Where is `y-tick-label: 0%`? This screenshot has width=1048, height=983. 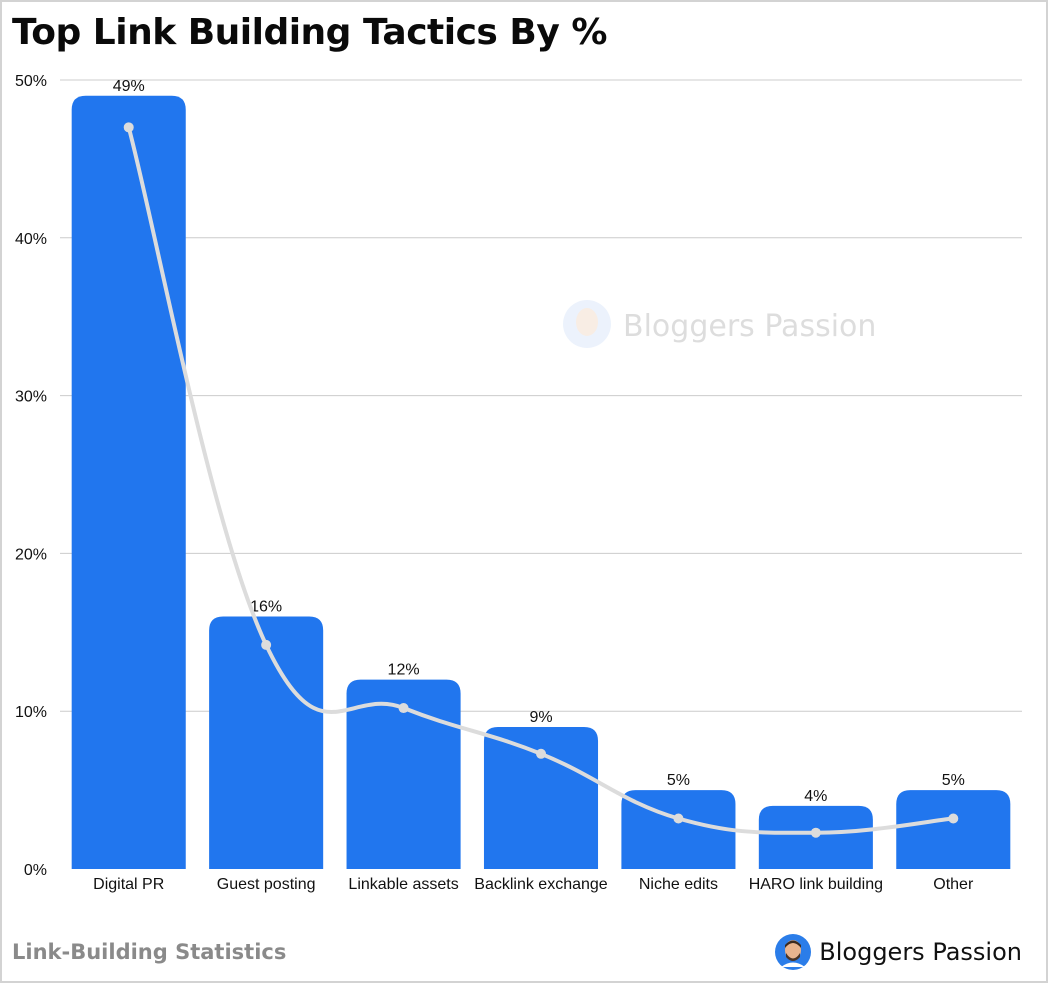 y-tick-label: 0% is located at coordinates (35, 870).